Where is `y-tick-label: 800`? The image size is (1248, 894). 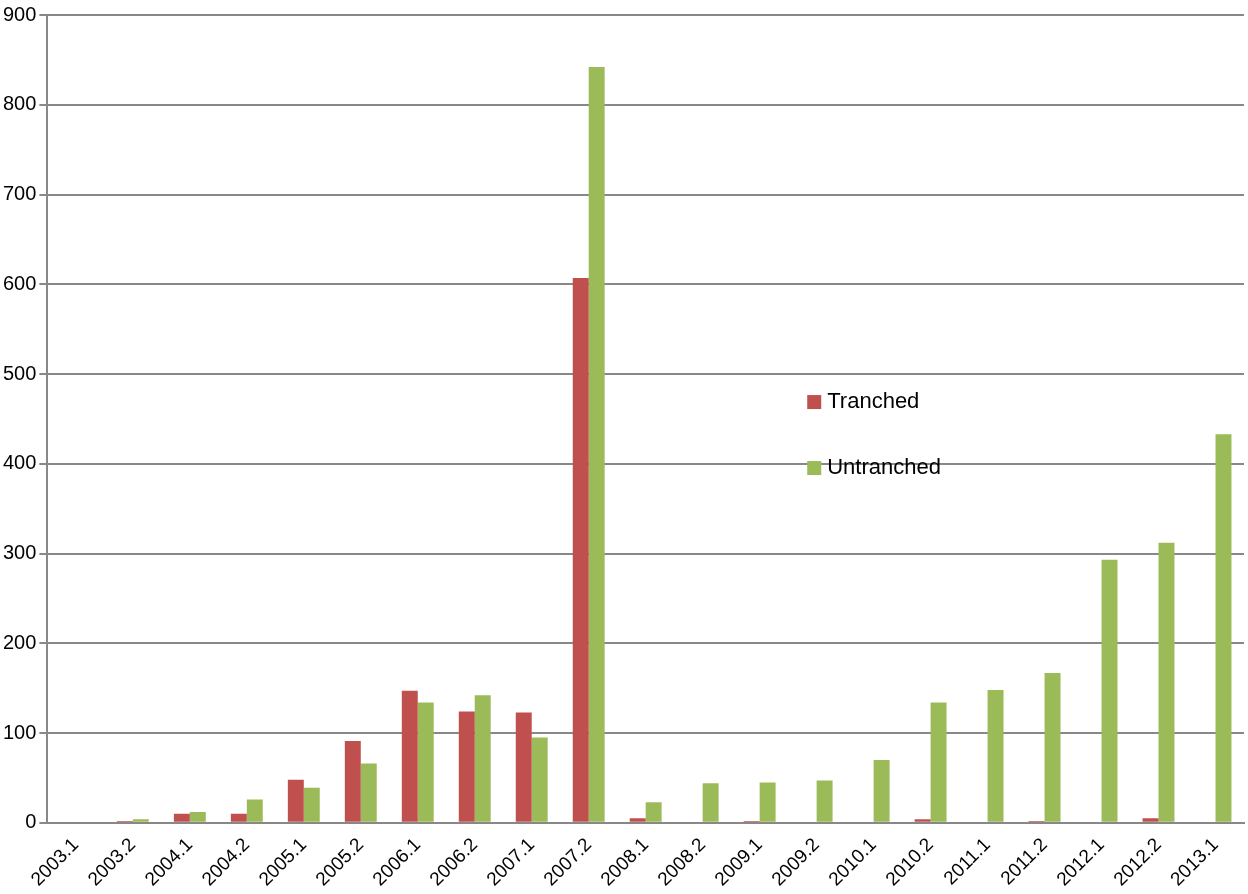 y-tick-label: 800 is located at coordinates (19, 103).